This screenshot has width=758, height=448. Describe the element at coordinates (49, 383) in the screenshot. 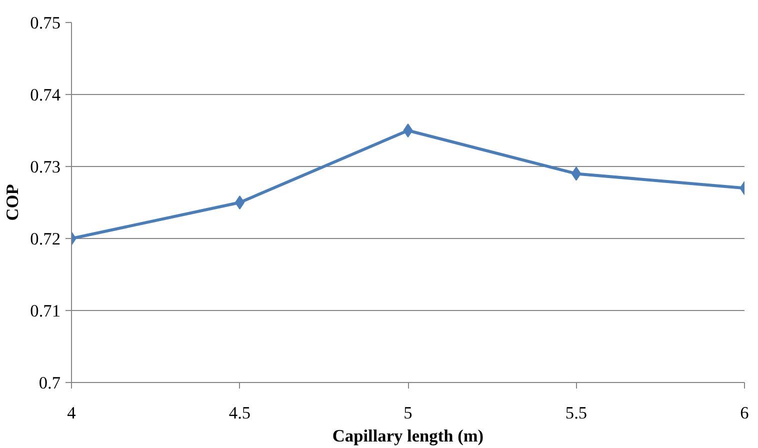

I see `y-tick-label: 0.7` at that location.